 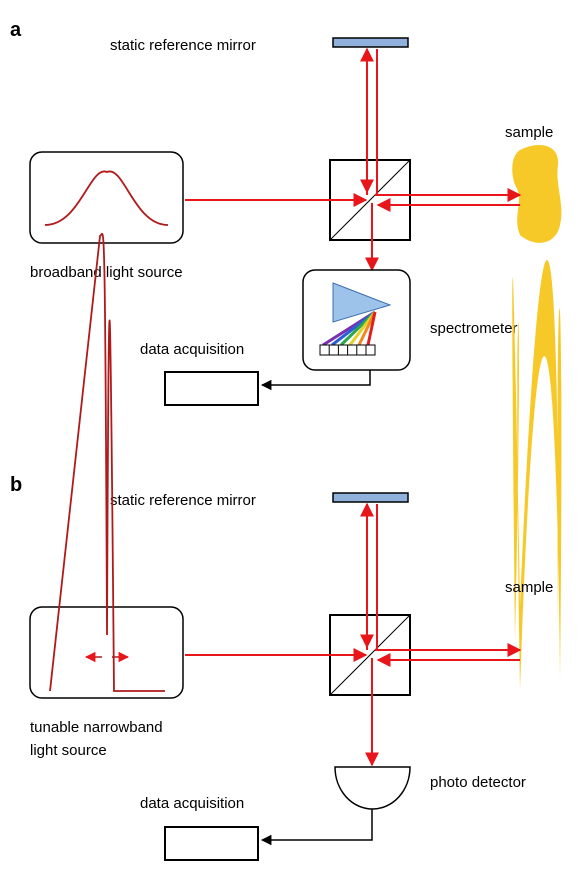 I want to click on panel-label: a, so click(x=16, y=30).